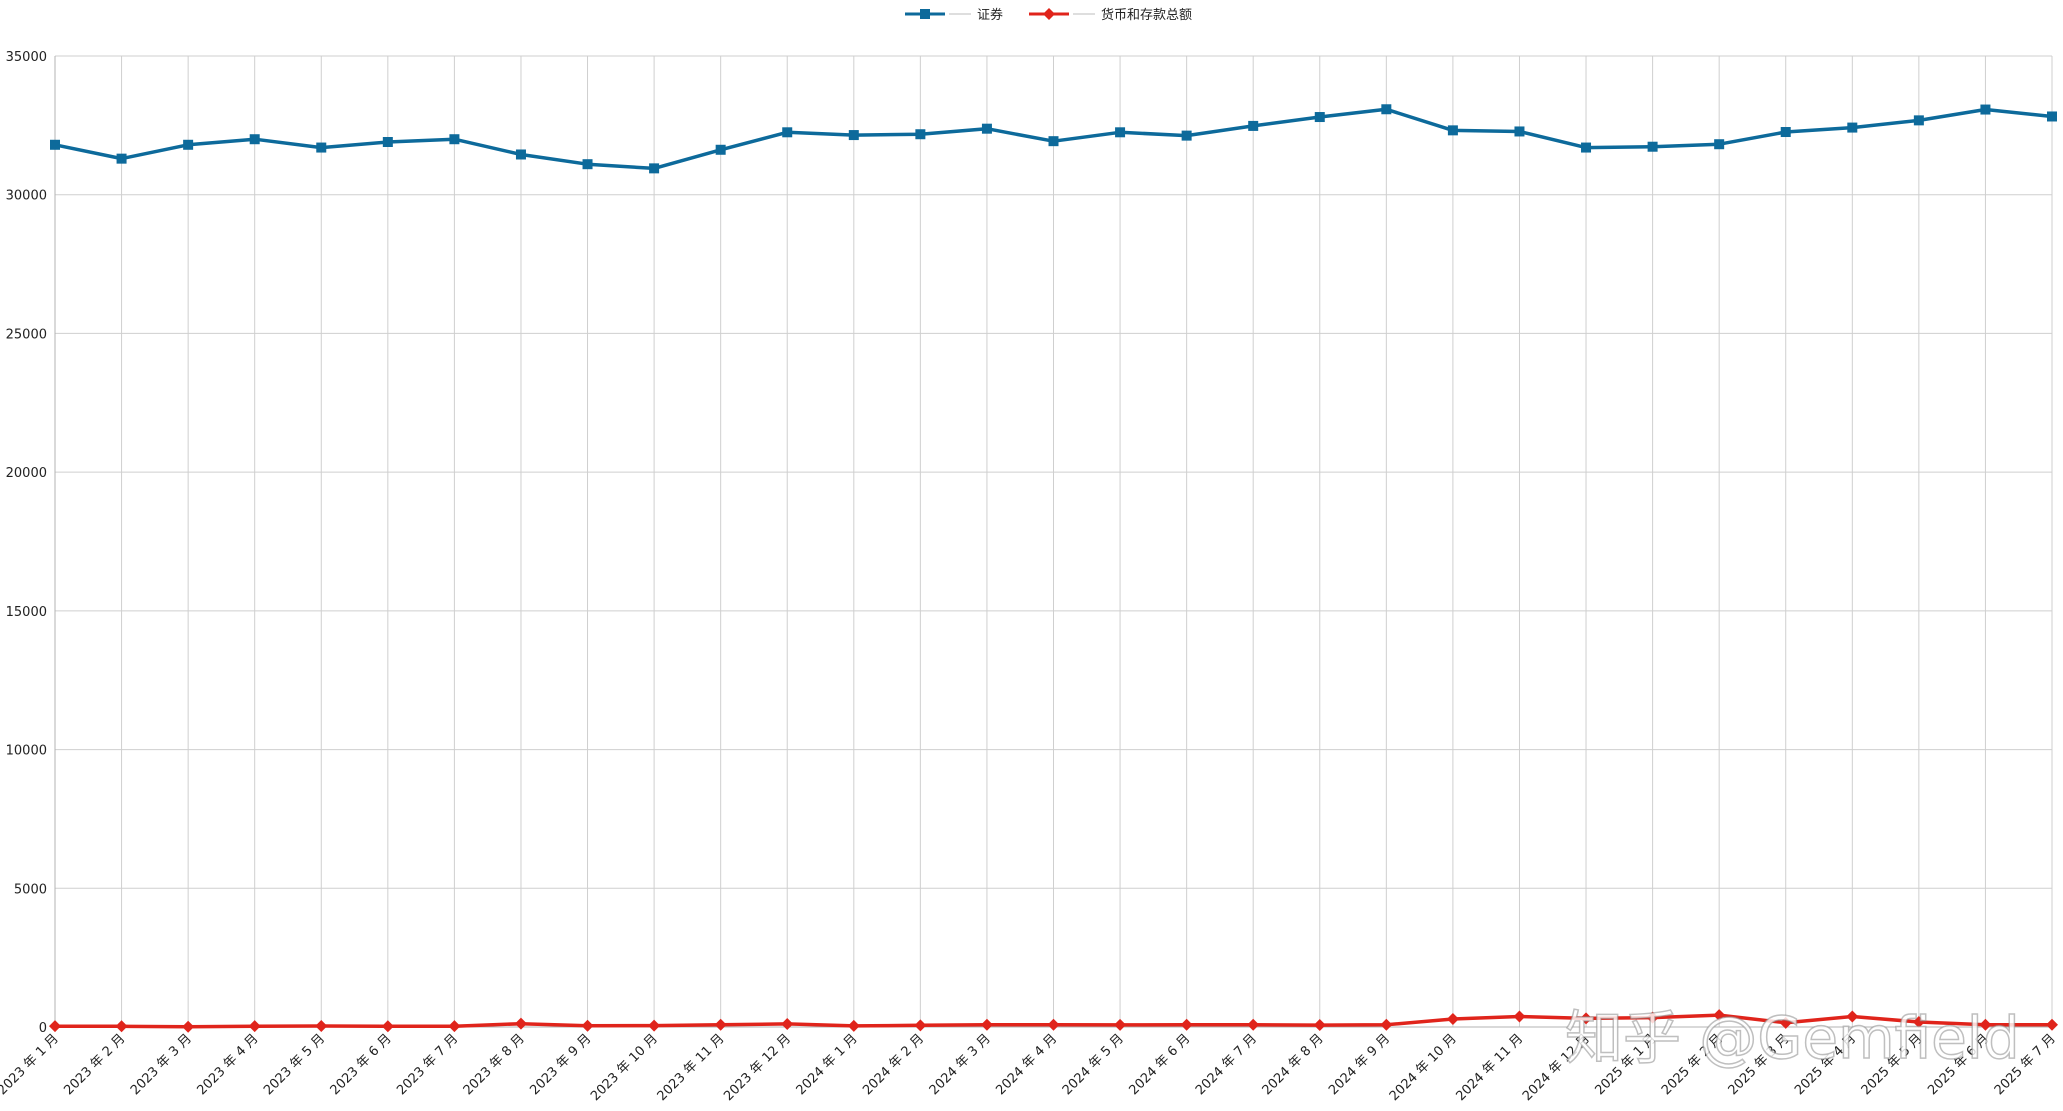  What do you see at coordinates (26, 612) in the screenshot?
I see `y-tick-label: 15000` at bounding box center [26, 612].